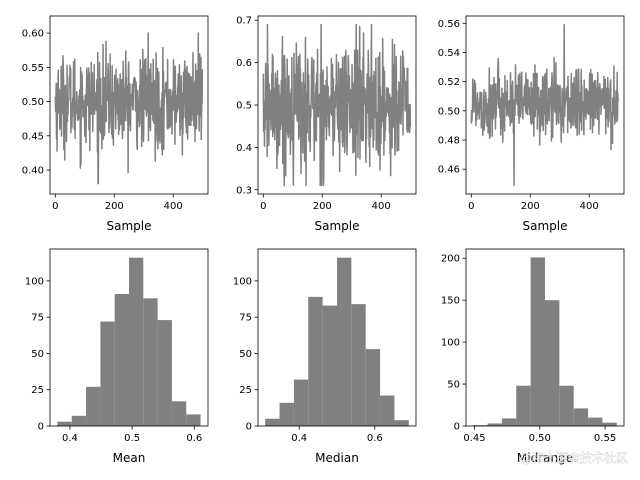  What do you see at coordinates (132, 438) in the screenshot?
I see `x-tick-label: 0.5` at bounding box center [132, 438].